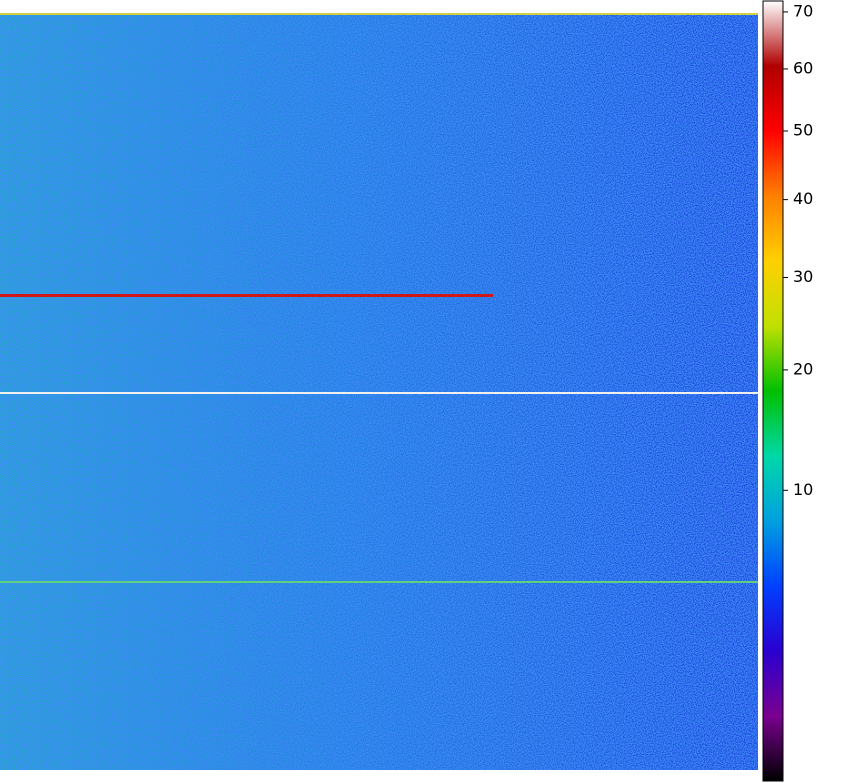 The image size is (868, 783). What do you see at coordinates (803, 198) in the screenshot?
I see `colorbar-tick-label: 40` at bounding box center [803, 198].